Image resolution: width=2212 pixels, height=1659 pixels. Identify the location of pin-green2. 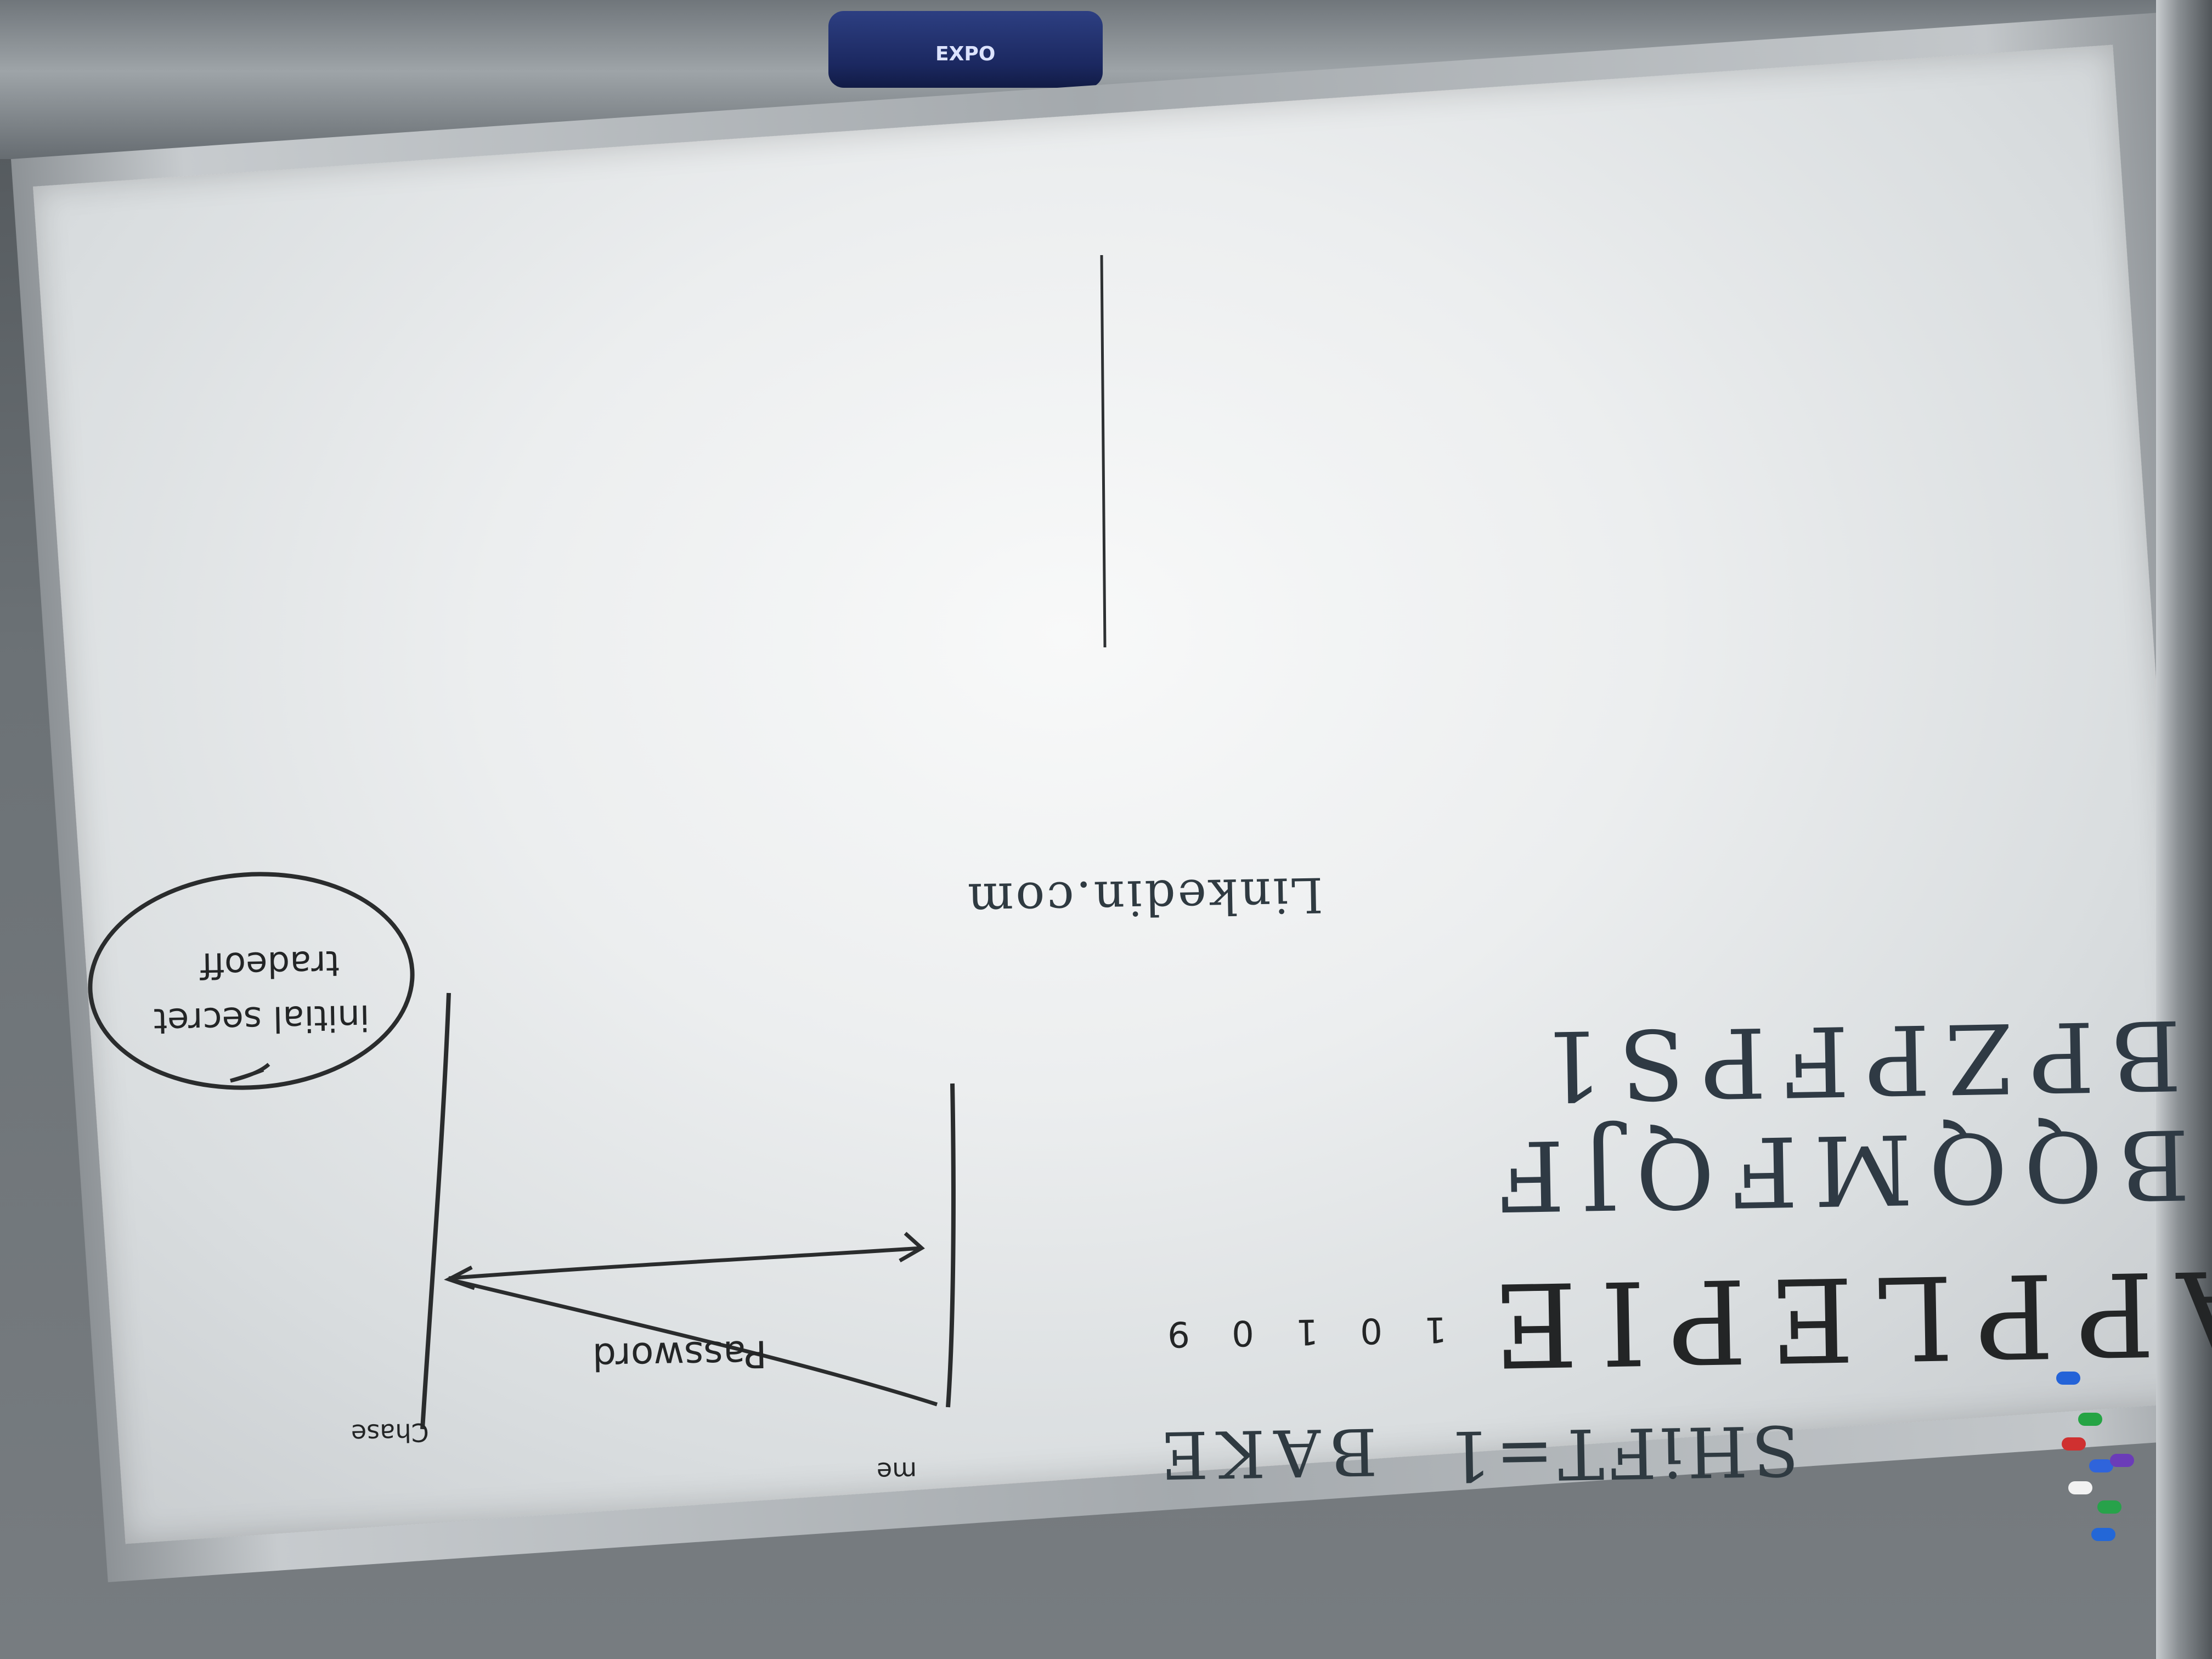
(2109, 1507).